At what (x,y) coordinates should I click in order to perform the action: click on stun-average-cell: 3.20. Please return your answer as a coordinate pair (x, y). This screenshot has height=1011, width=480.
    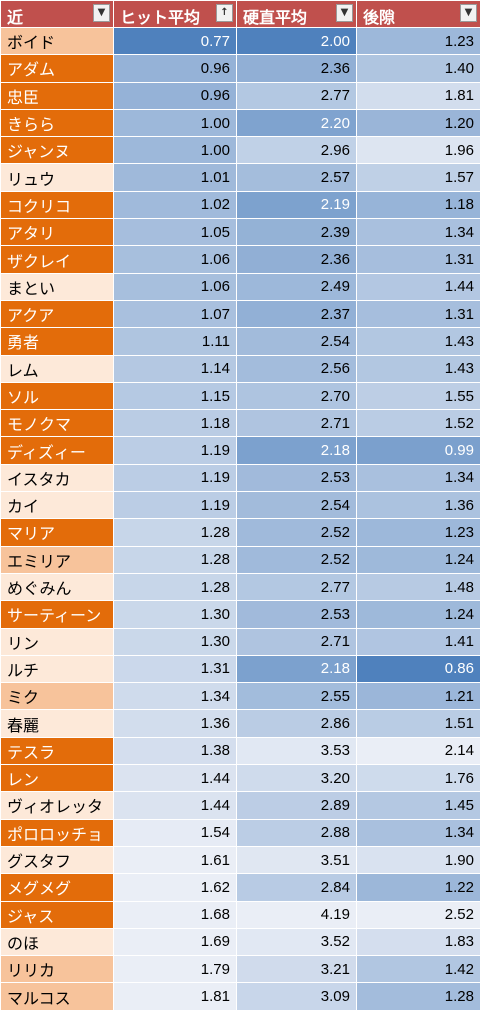
    Looking at the image, I should click on (297, 778).